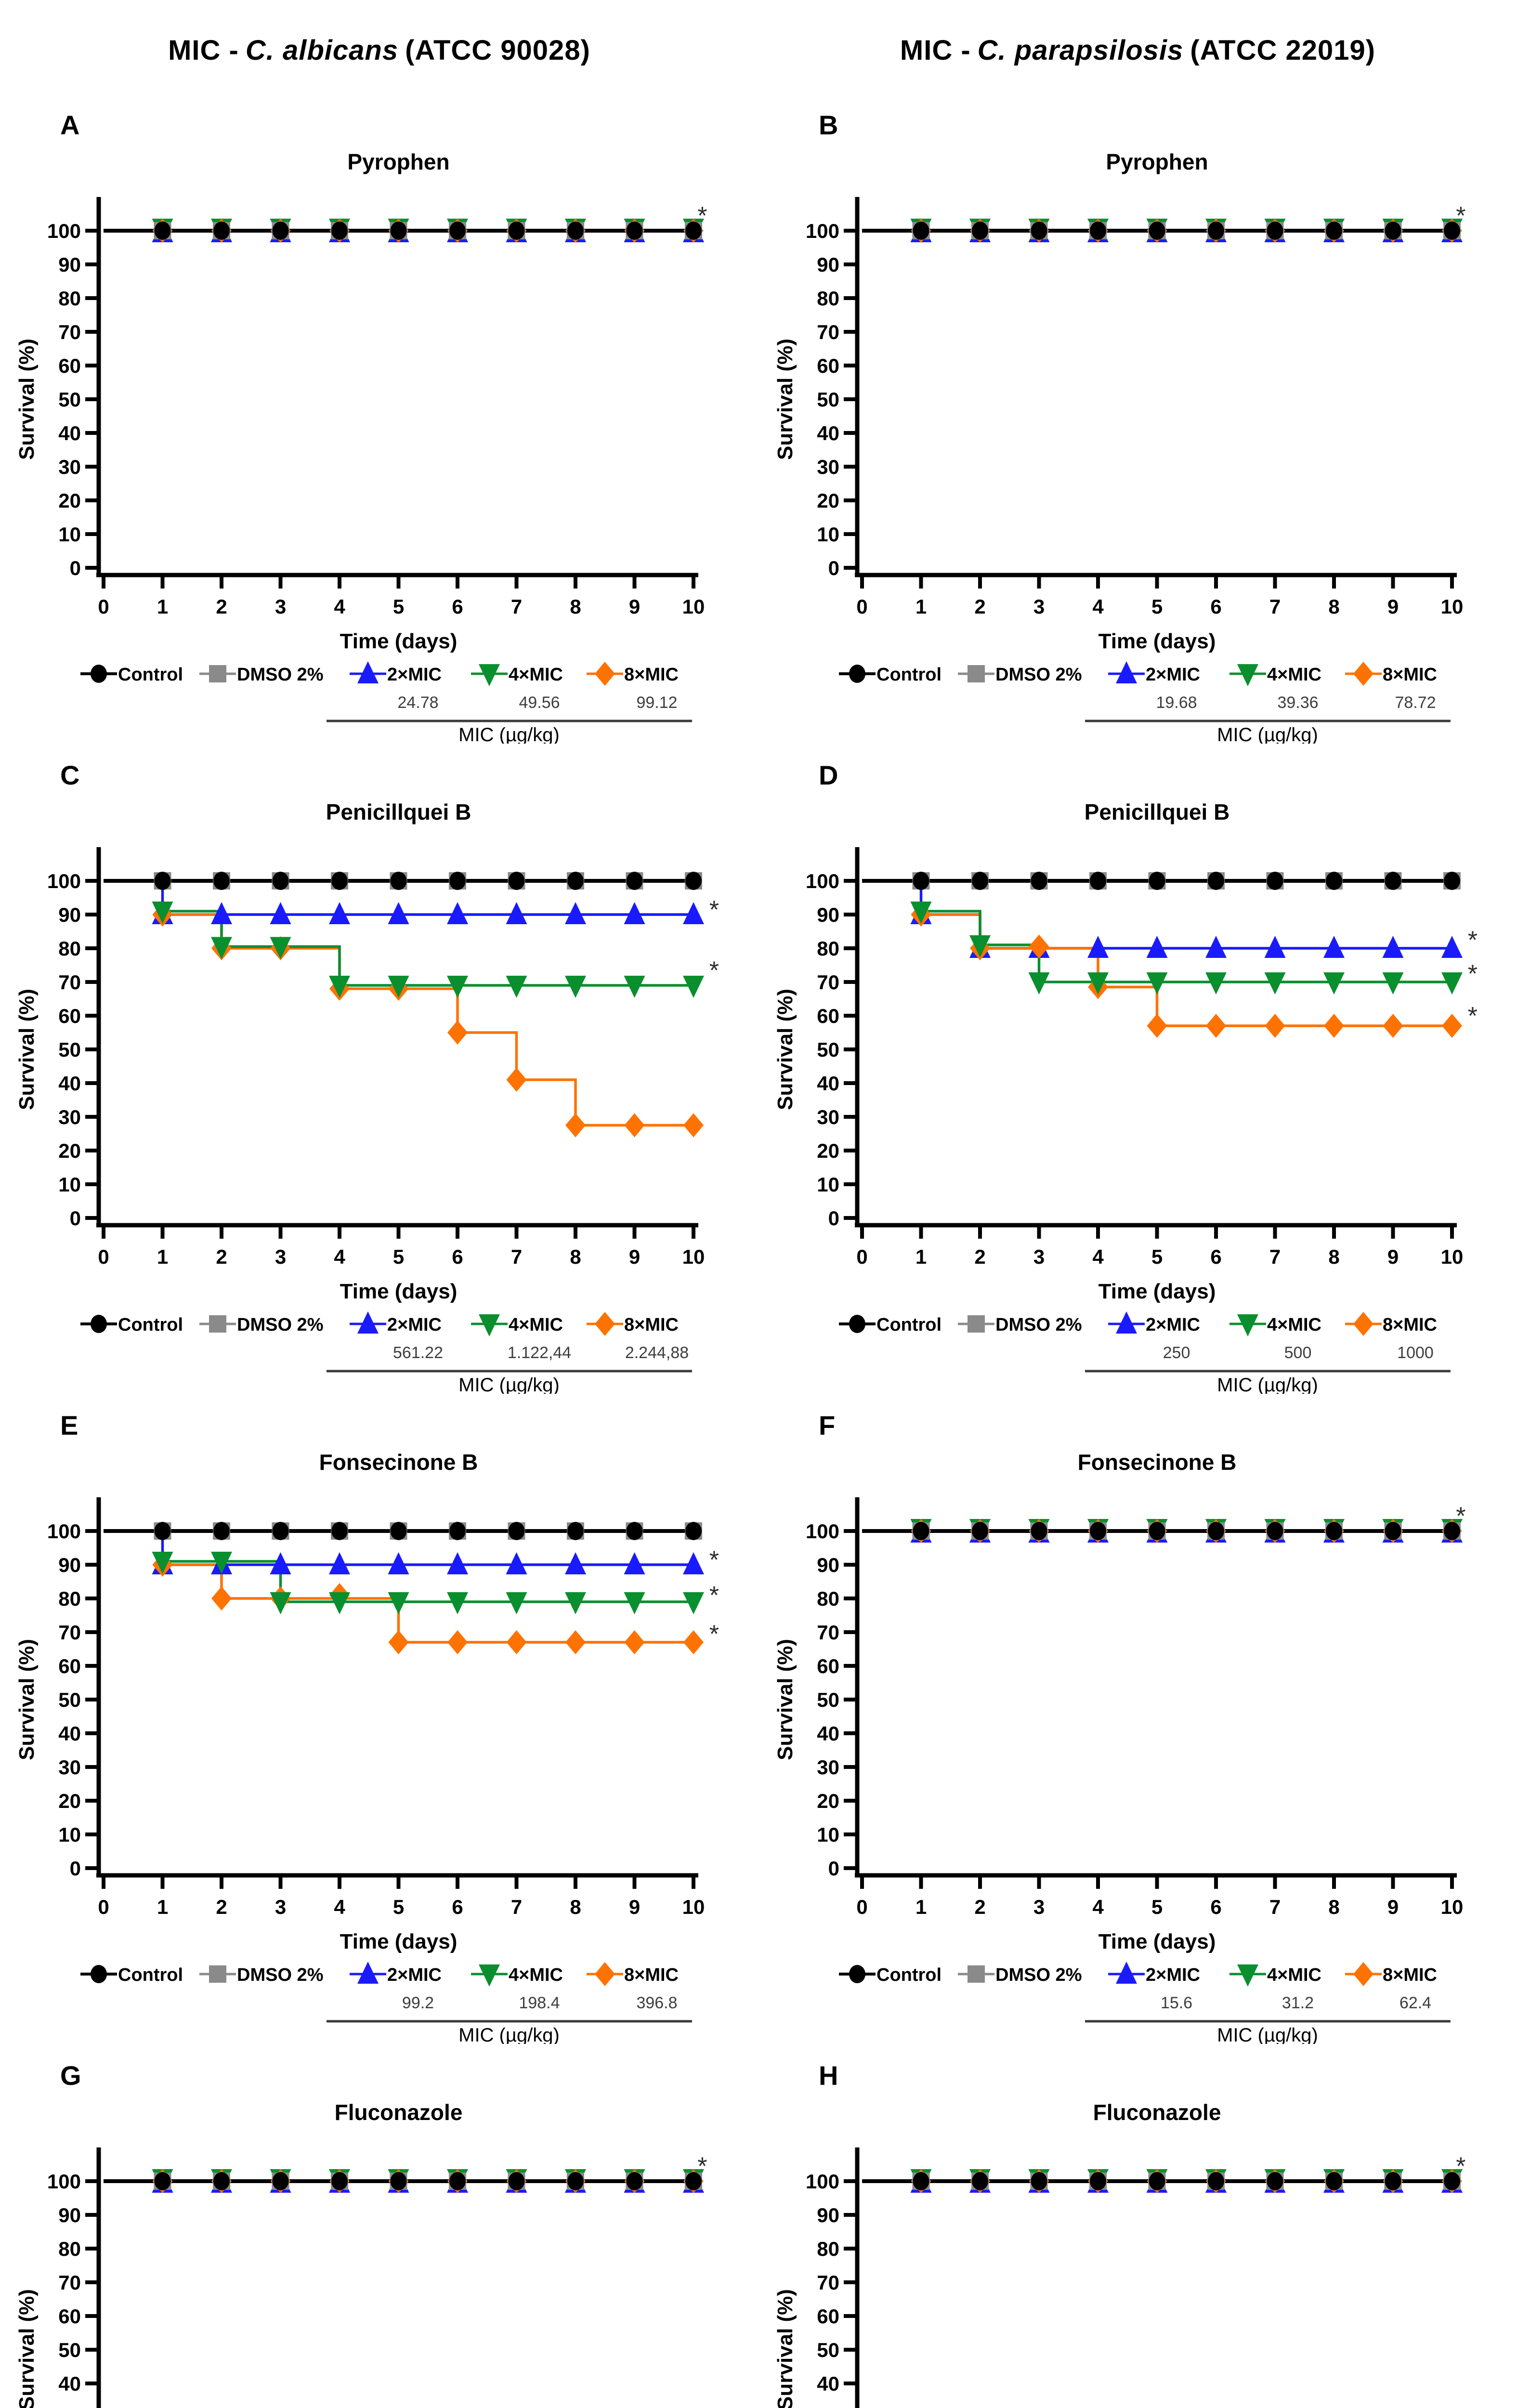 The height and width of the screenshot is (2408, 1517). What do you see at coordinates (339, 1907) in the screenshot?
I see `x-tick-label: 4` at bounding box center [339, 1907].